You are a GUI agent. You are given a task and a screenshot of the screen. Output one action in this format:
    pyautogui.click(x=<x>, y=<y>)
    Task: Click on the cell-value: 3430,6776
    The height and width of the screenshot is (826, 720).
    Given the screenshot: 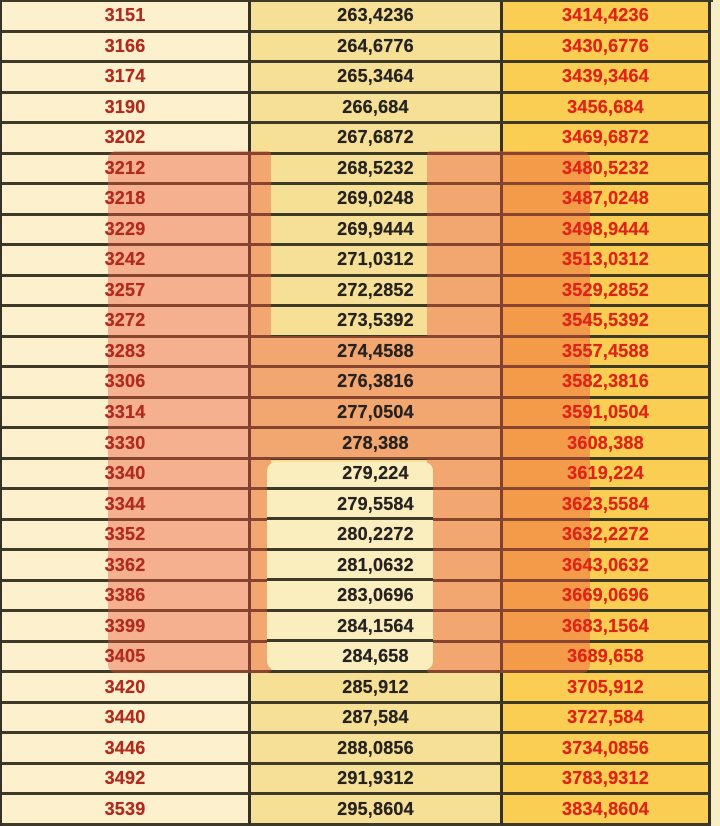 What is the action you would take?
    pyautogui.click(x=605, y=45)
    